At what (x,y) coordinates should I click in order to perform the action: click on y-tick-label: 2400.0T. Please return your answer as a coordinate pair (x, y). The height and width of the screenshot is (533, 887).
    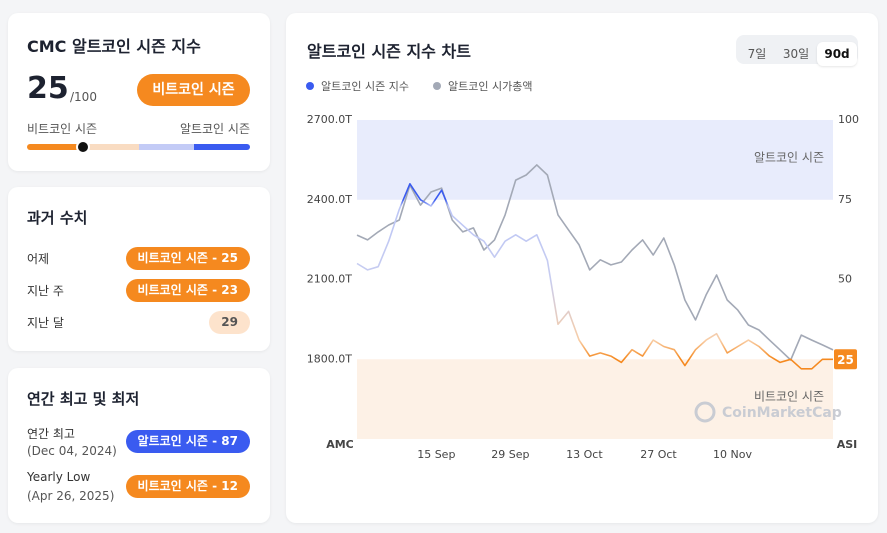
    Looking at the image, I should click on (329, 199).